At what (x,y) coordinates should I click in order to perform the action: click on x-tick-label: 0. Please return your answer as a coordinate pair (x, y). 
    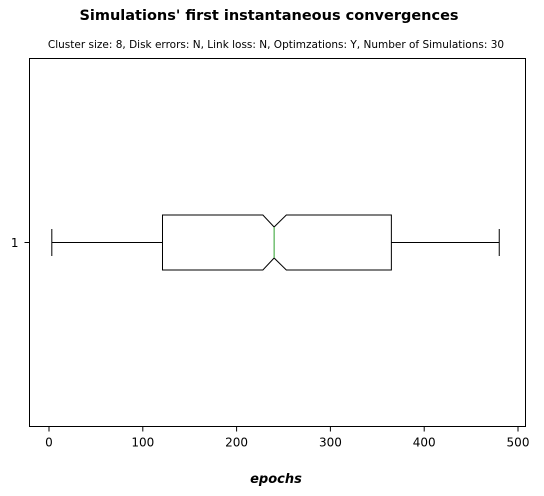
    Looking at the image, I should click on (49, 443).